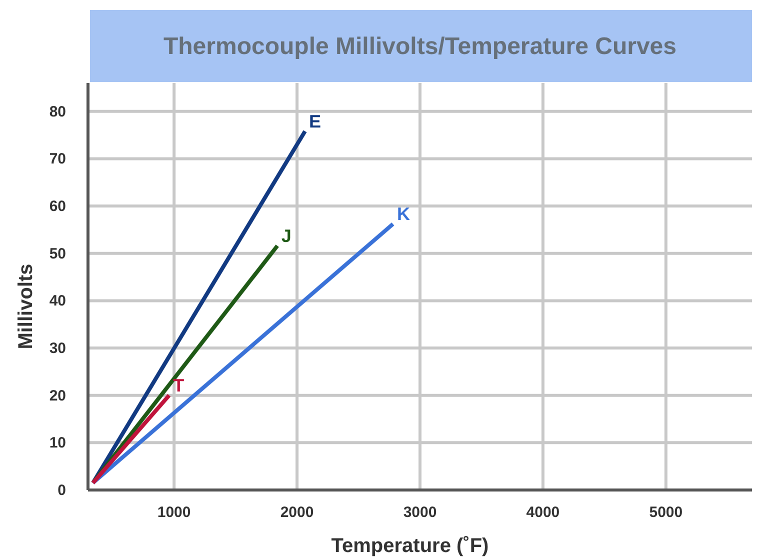 The image size is (757, 557). What do you see at coordinates (410, 546) in the screenshot?
I see `x-axis-title: Temperature (˚F)` at bounding box center [410, 546].